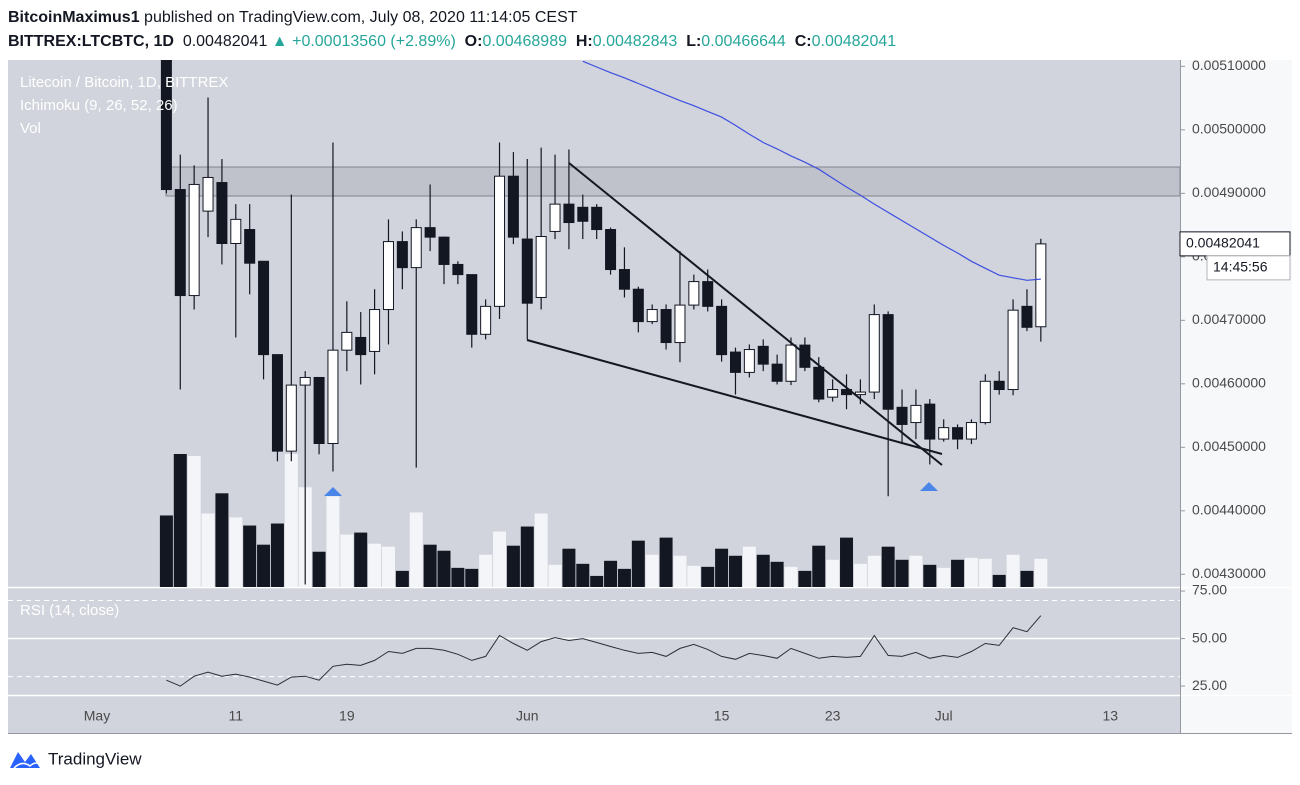 The image size is (1300, 785). I want to click on high-value: 0.00482843, so click(635, 41).